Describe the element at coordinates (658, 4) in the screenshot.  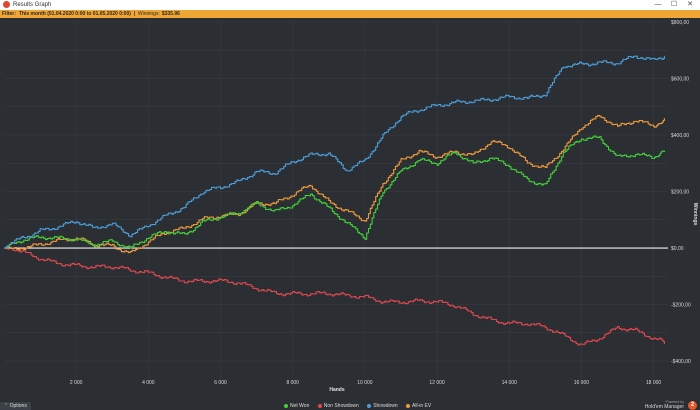
I see `minimize-button: —` at that location.